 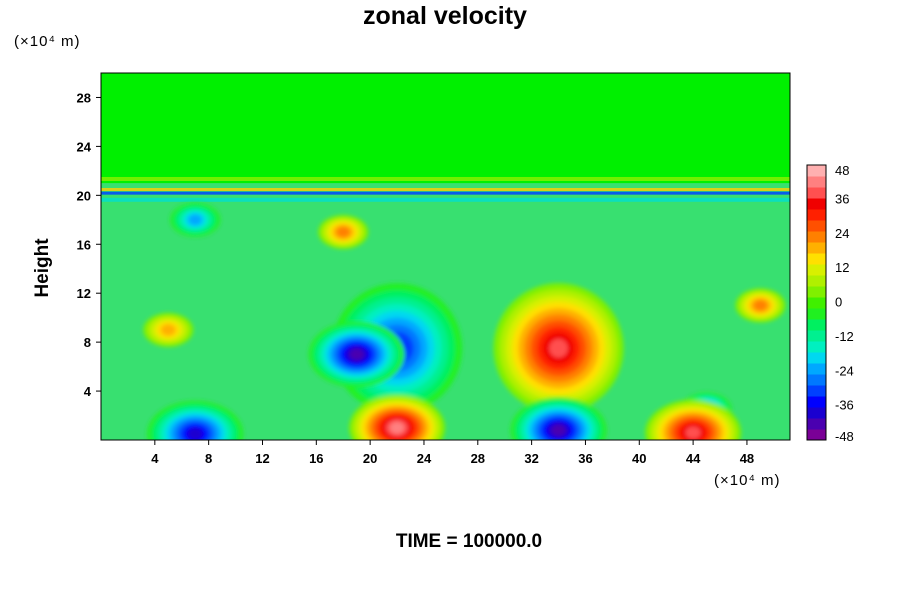 What do you see at coordinates (531, 458) in the screenshot?
I see `x-tick-label: 32` at bounding box center [531, 458].